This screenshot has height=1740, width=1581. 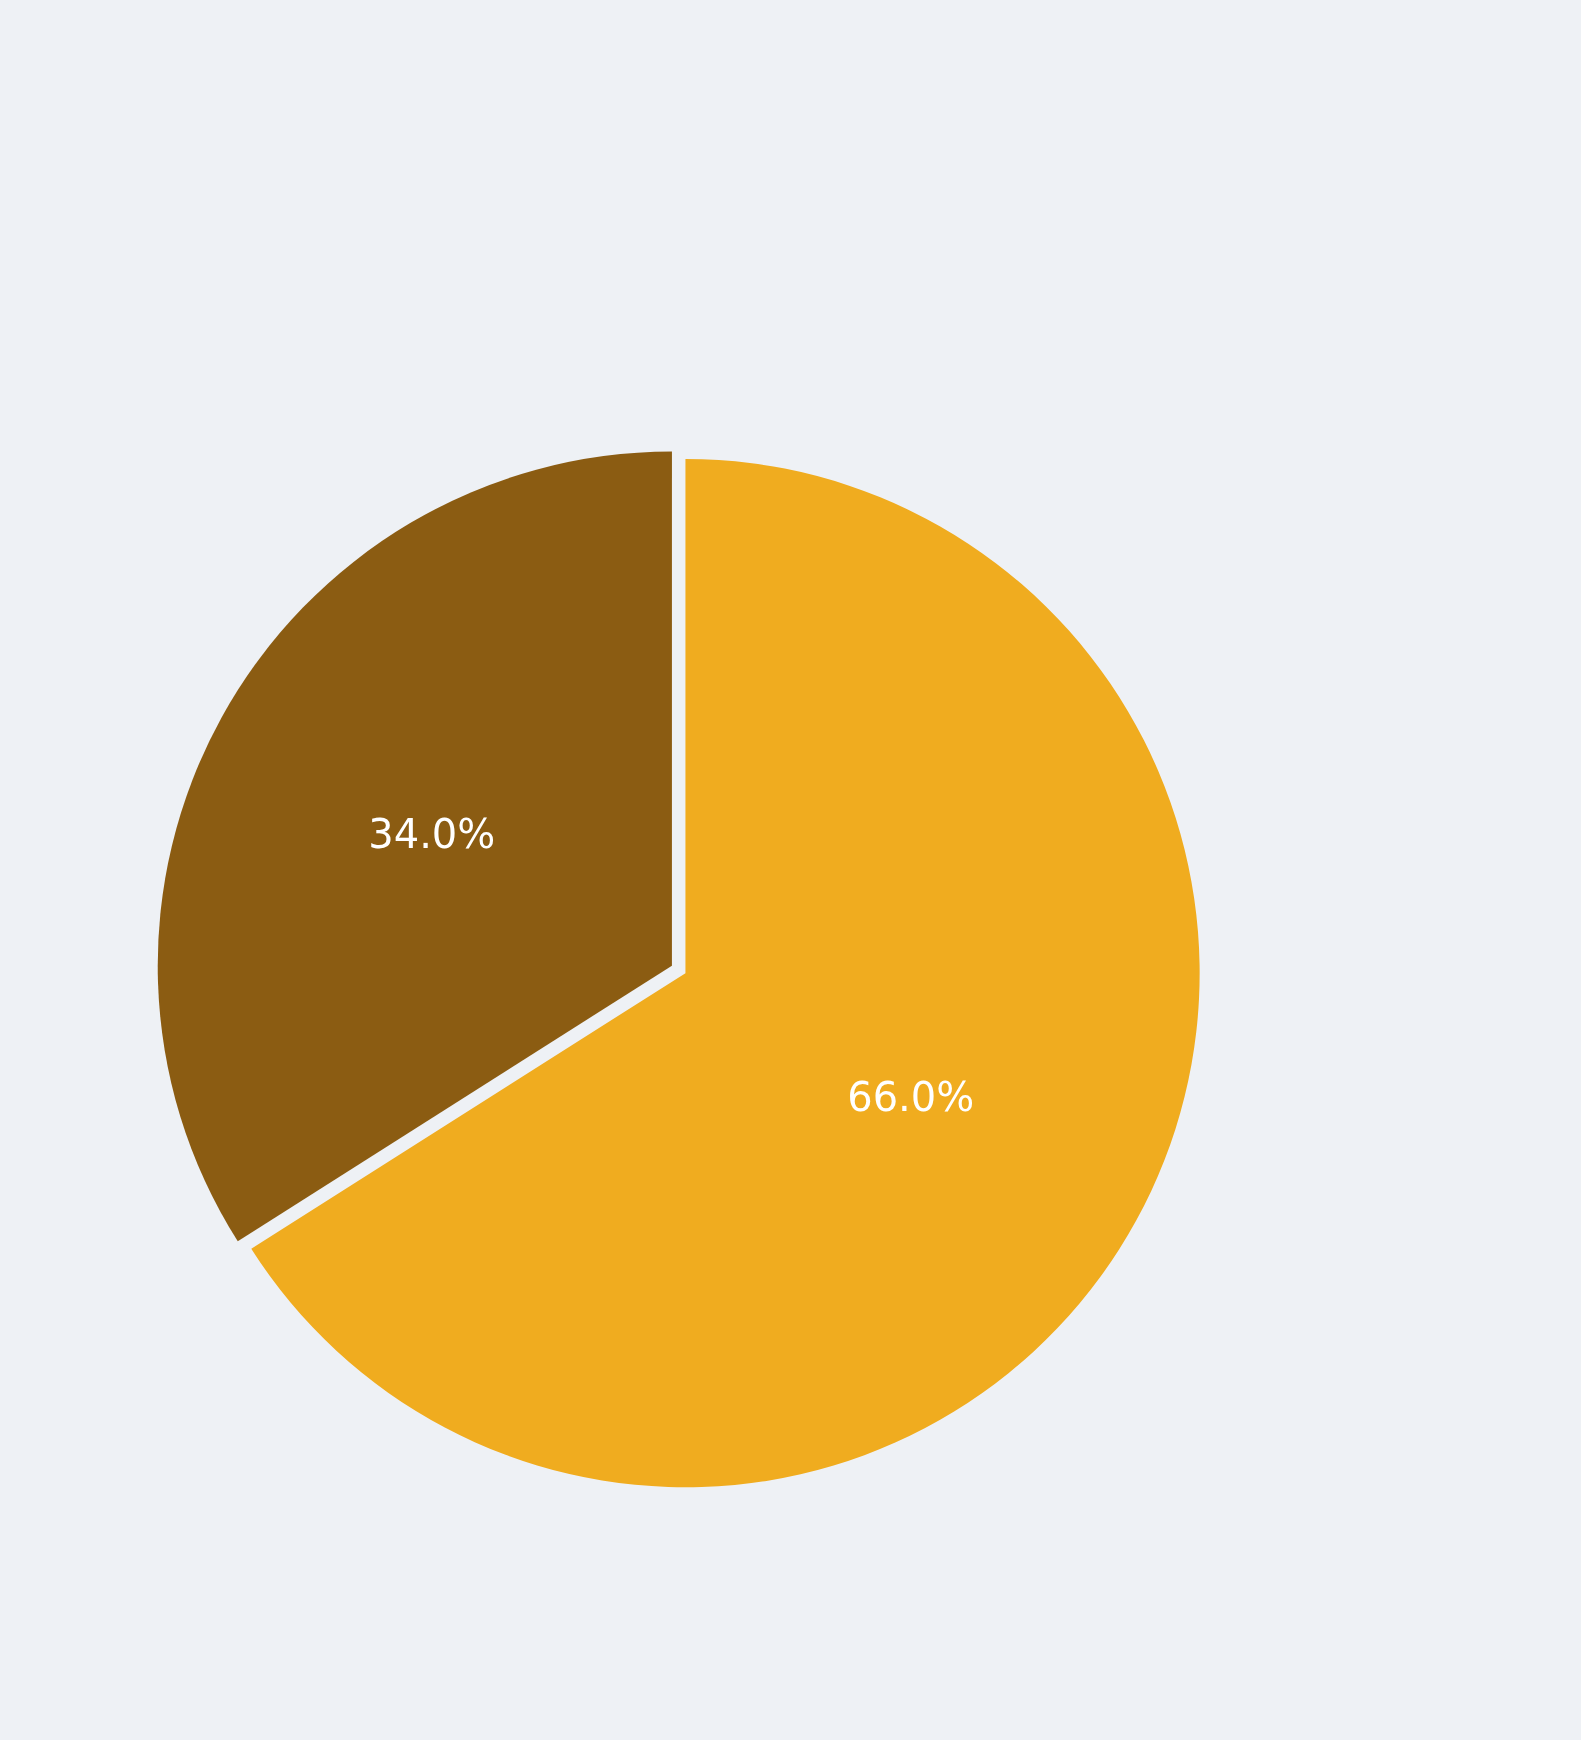 I want to click on data-label: 66.0%, so click(x=911, y=1096).